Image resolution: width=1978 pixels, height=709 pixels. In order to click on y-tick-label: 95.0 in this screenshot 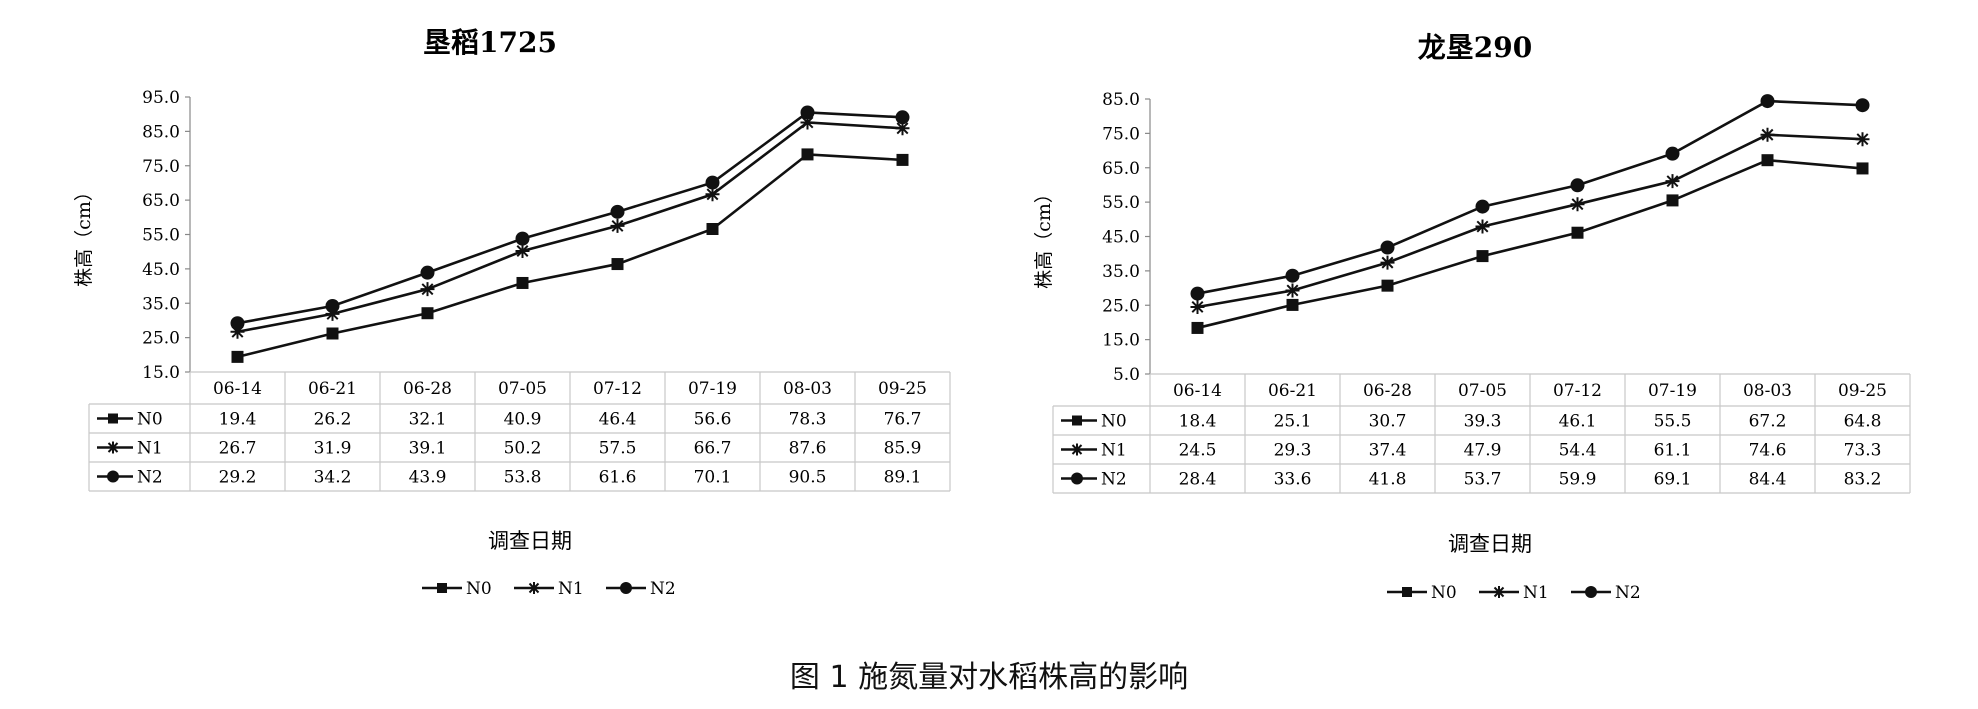, I will do `click(161, 98)`.